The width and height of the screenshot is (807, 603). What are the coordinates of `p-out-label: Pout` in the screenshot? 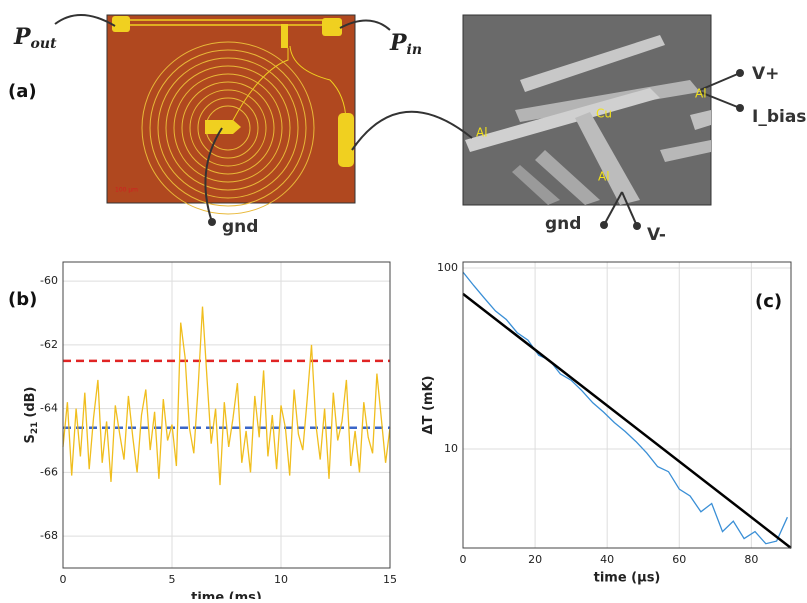 It's located at (35, 38).